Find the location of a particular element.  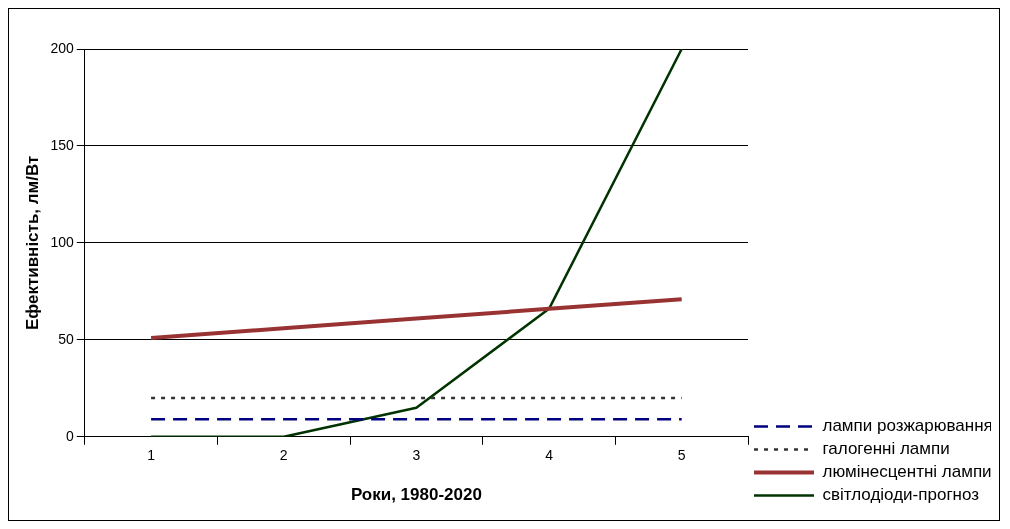

legend-label: галогенні лампи is located at coordinates (886, 449).